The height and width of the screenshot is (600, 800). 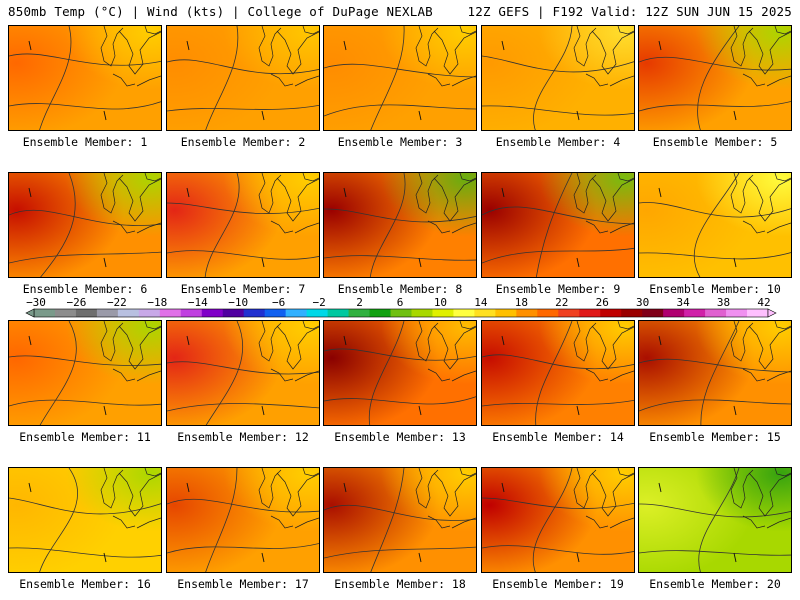 I want to click on colorbar-tick-label: −6, so click(x=278, y=302).